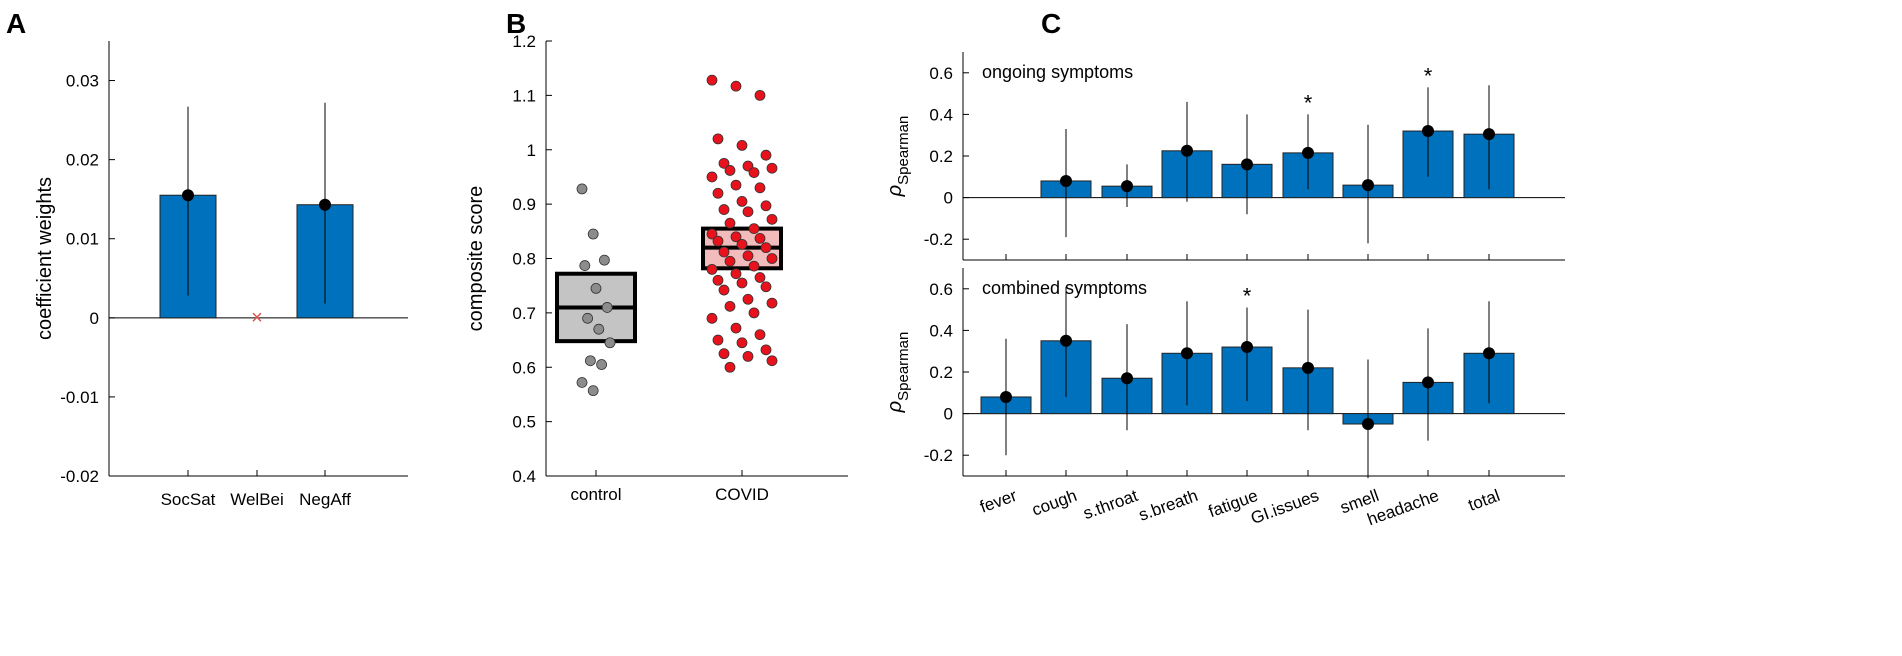 This screenshot has width=1902, height=656. What do you see at coordinates (938, 455) in the screenshot?
I see `panel-c-combined-ytick-label: -0.2` at bounding box center [938, 455].